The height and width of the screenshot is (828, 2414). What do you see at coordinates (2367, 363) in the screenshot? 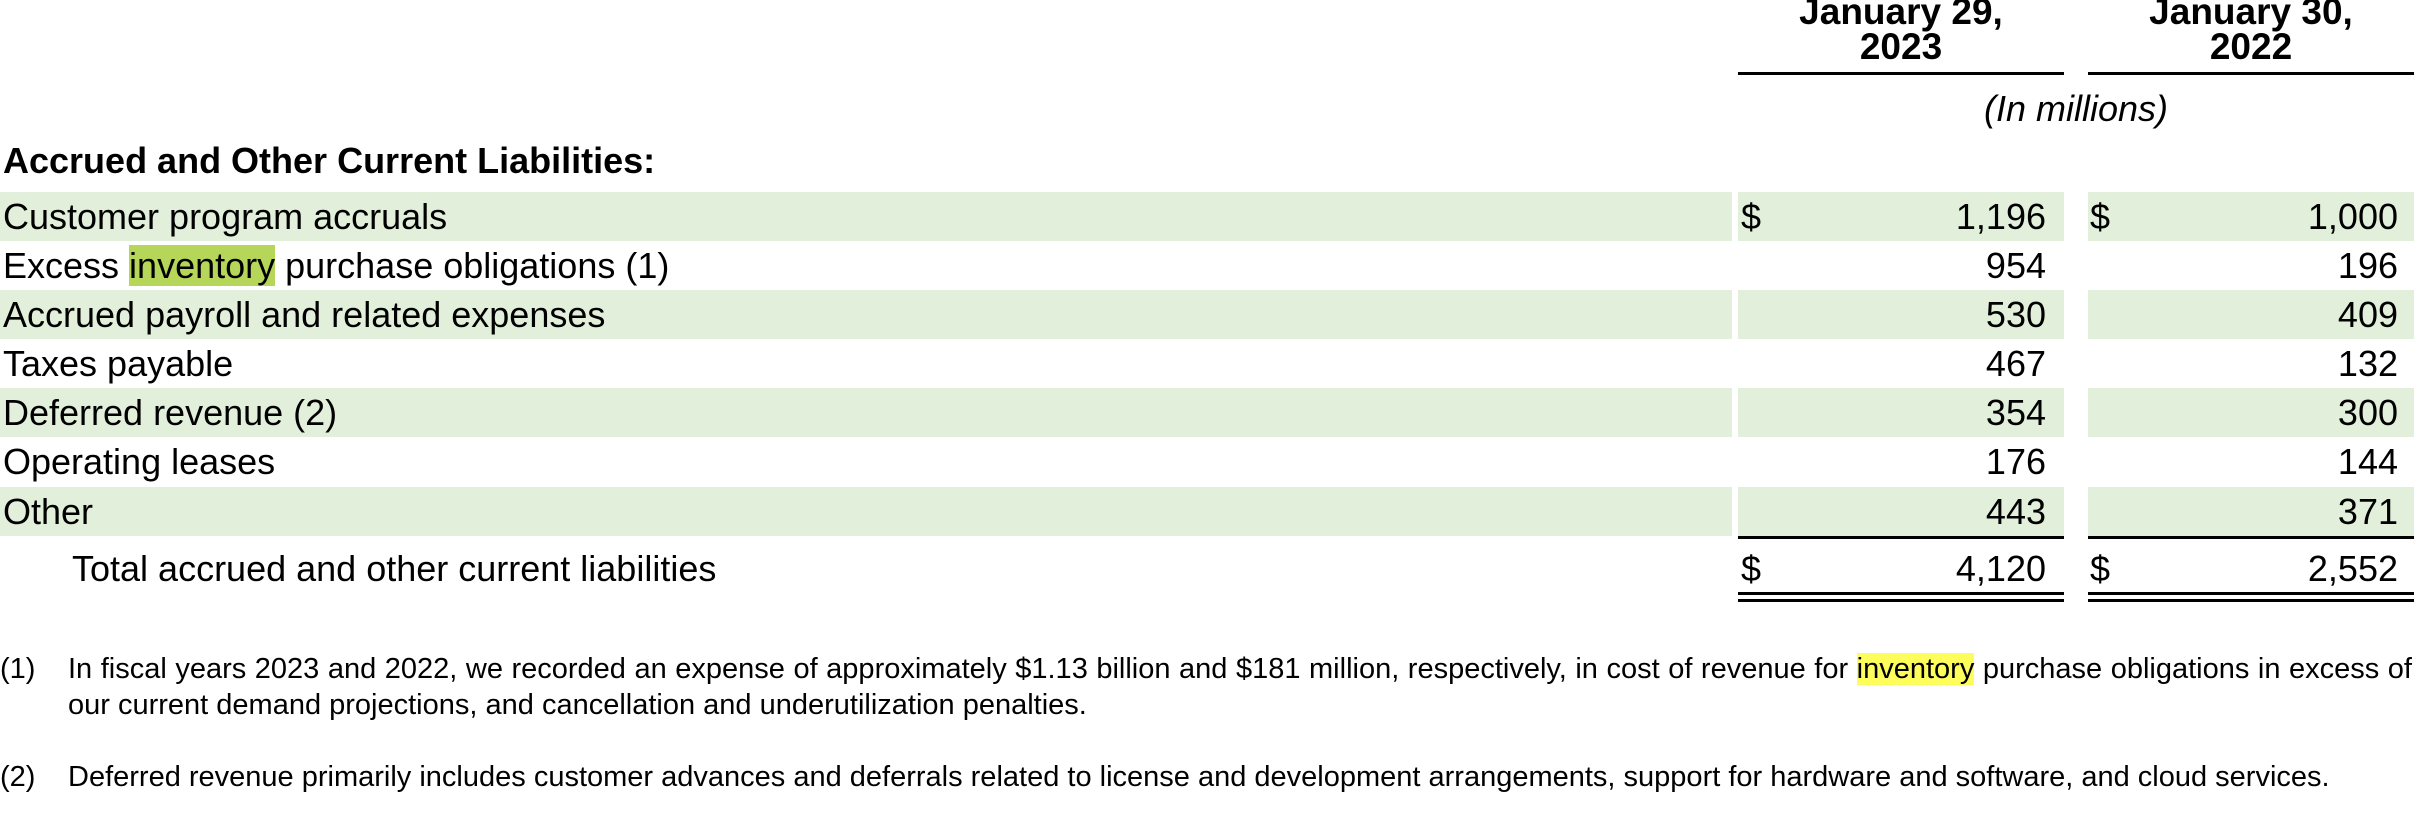
I see `value-2022: 132` at bounding box center [2367, 363].